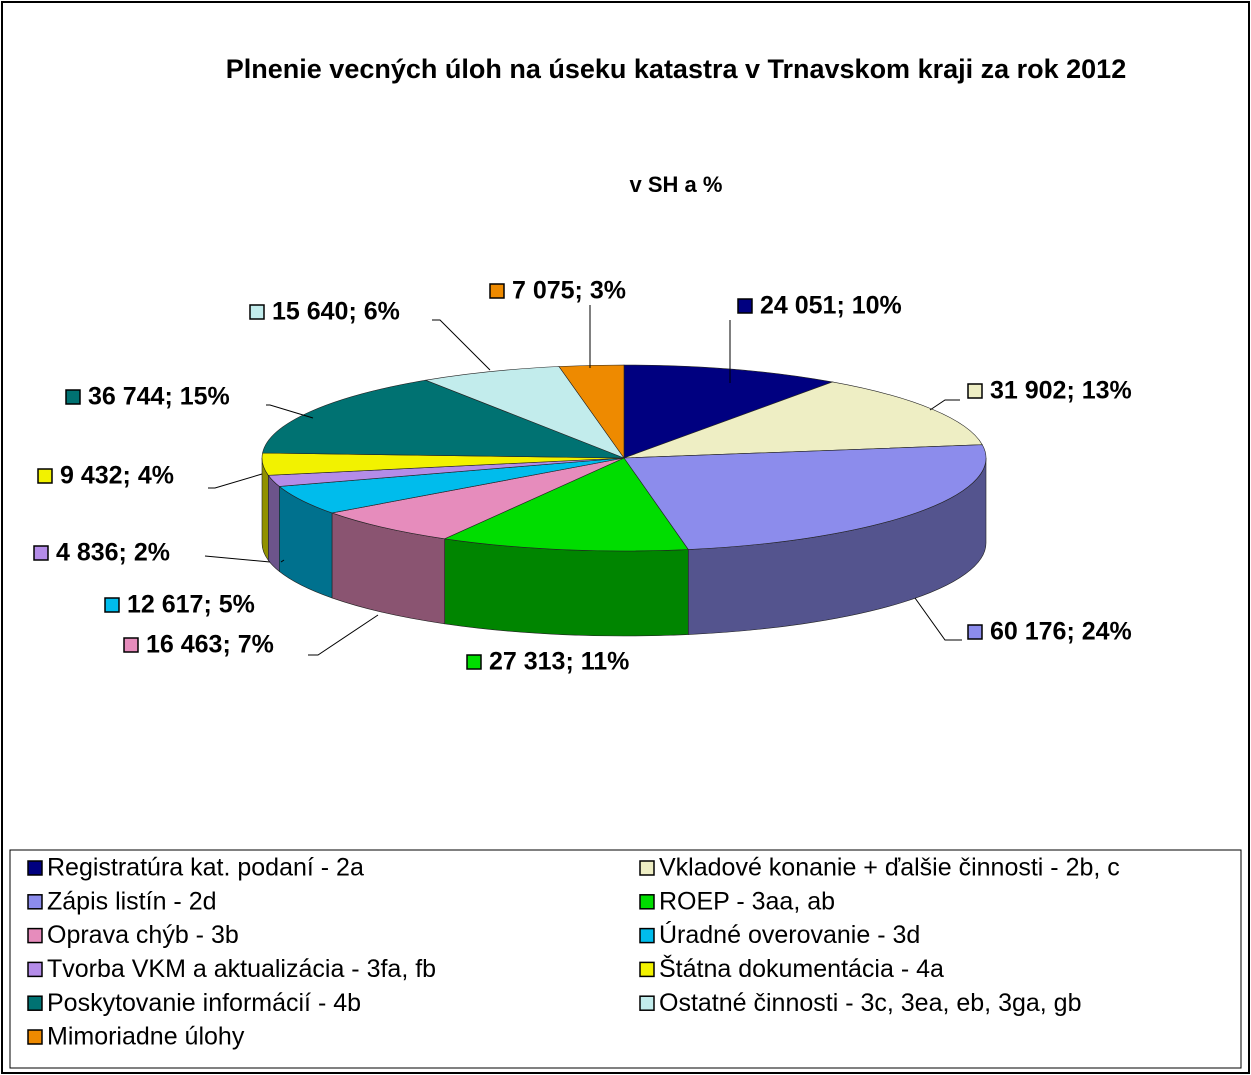  I want to click on legend-label: Poskytovanie informácií - 4b, so click(204, 1003).